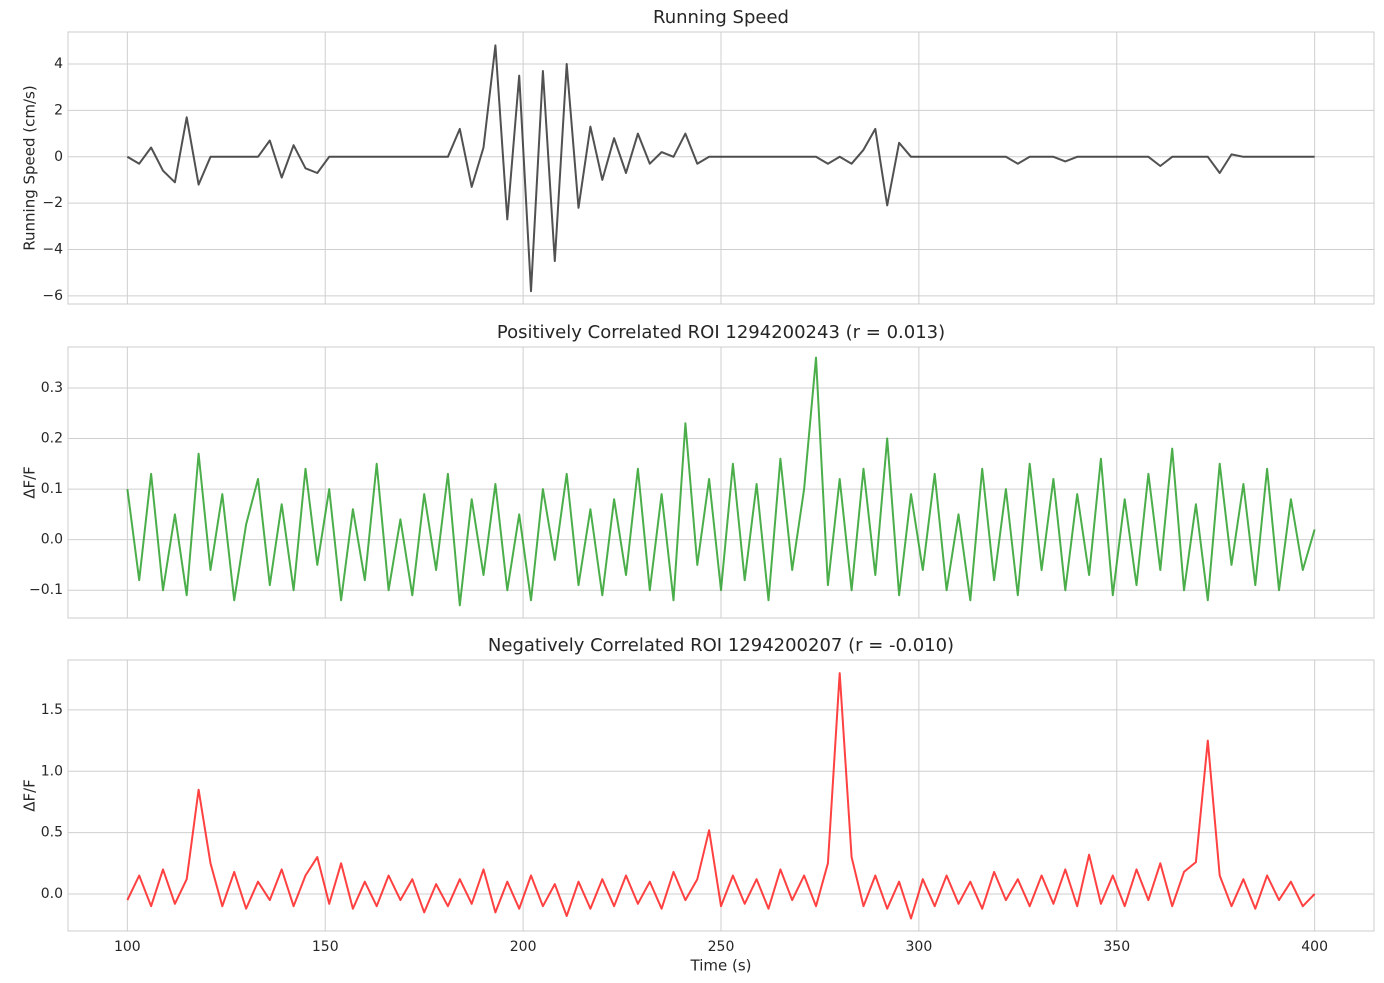 The width and height of the screenshot is (1384, 983). Describe the element at coordinates (721, 947) in the screenshot. I see `x-tick-label: 250` at that location.